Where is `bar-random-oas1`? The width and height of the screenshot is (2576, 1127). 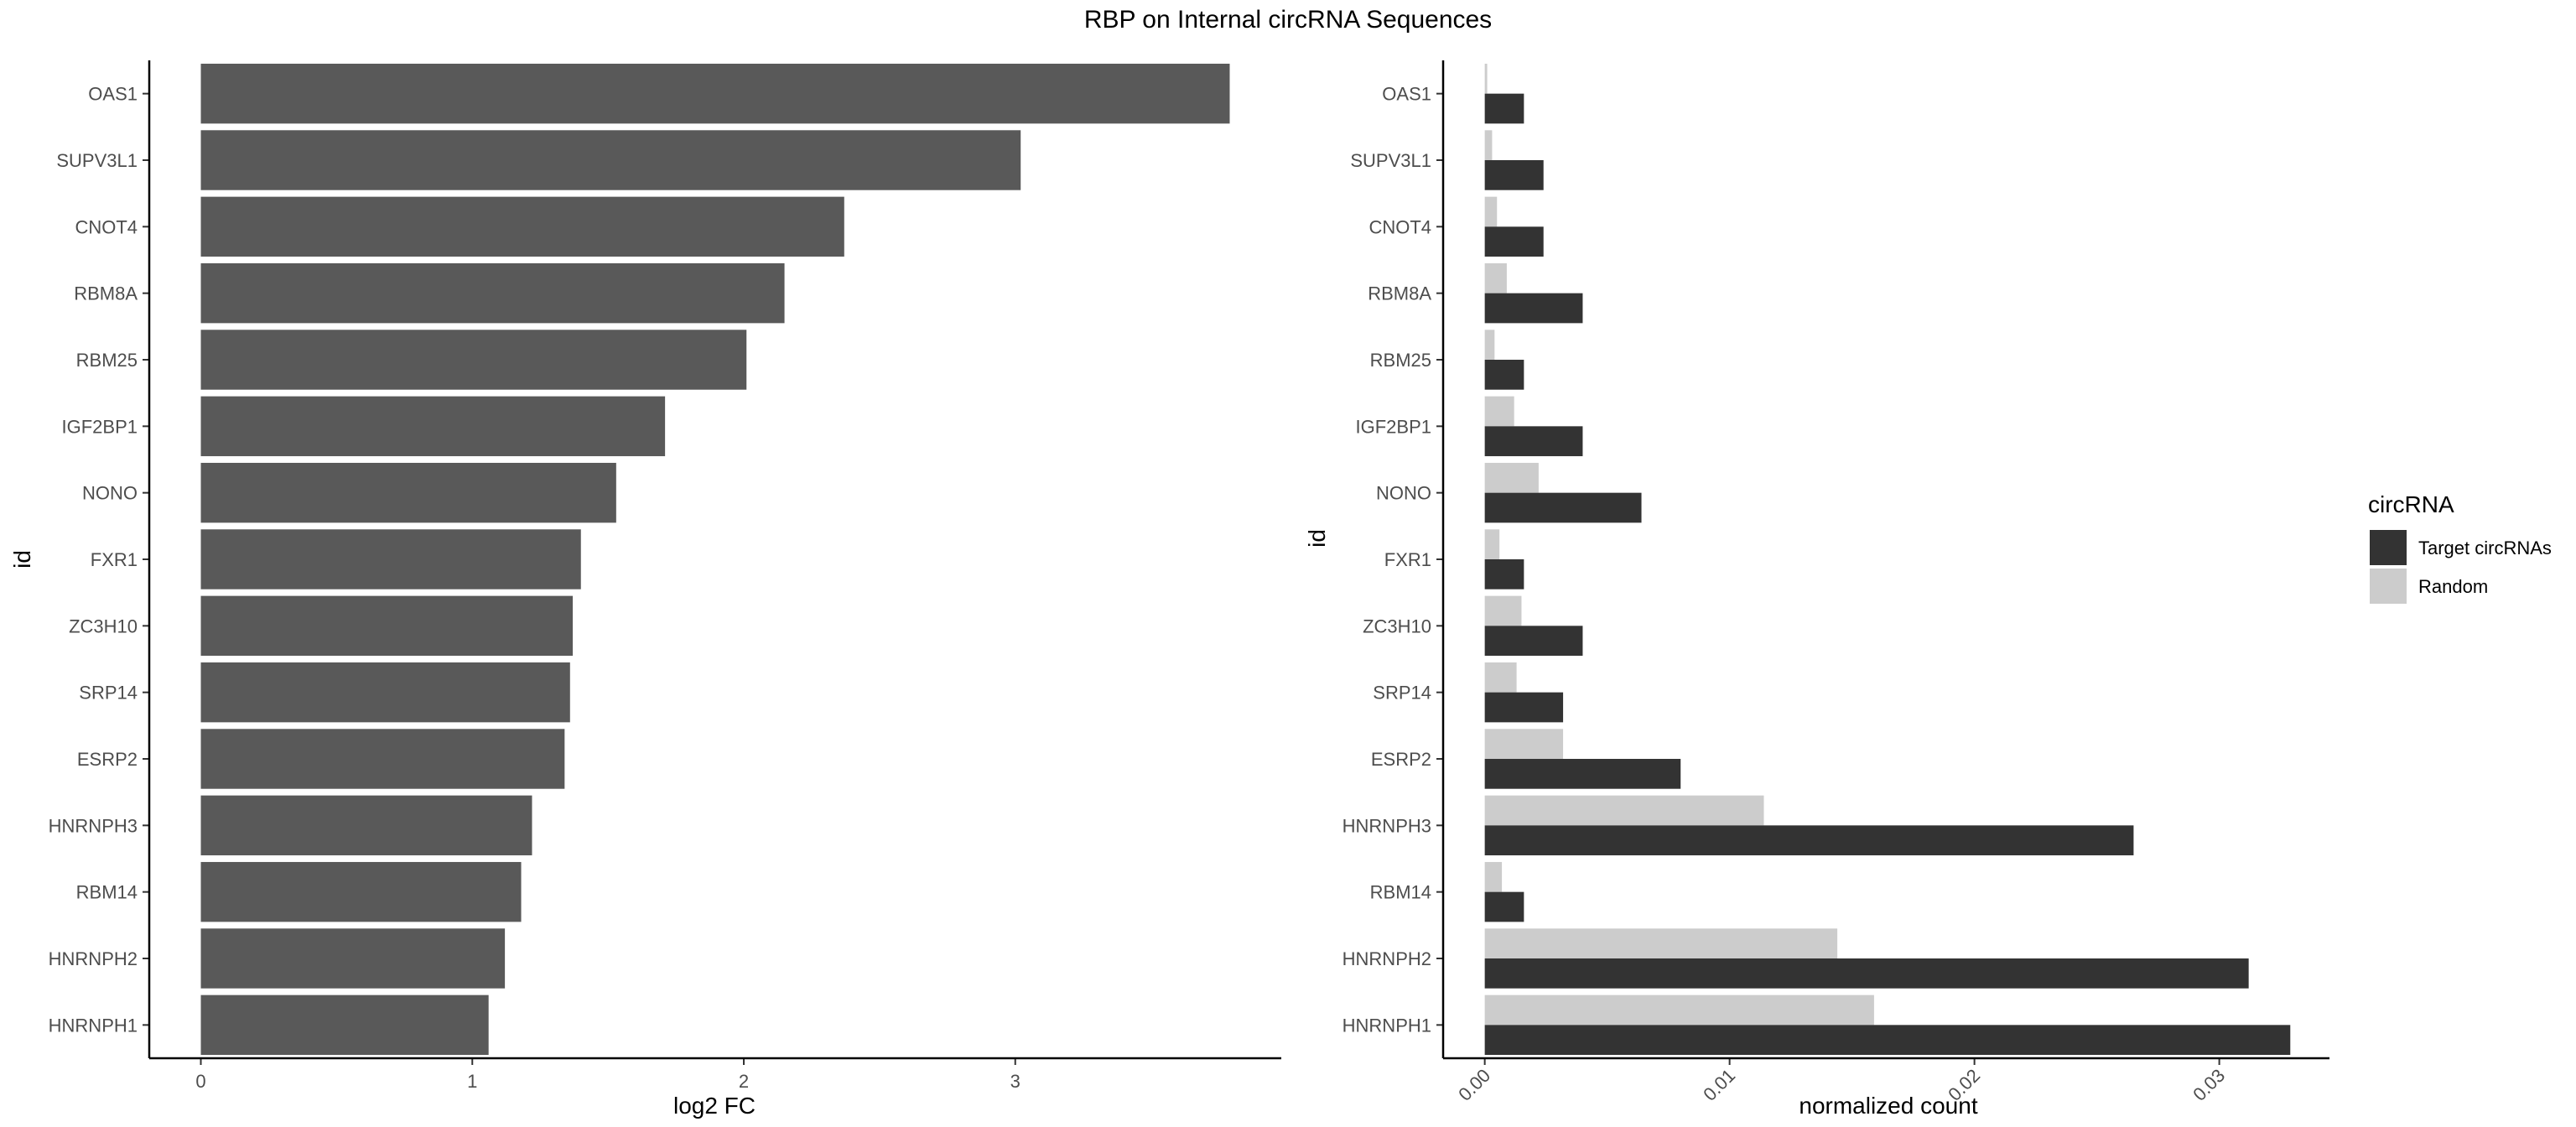
bar-random-oas1 is located at coordinates (1486, 78).